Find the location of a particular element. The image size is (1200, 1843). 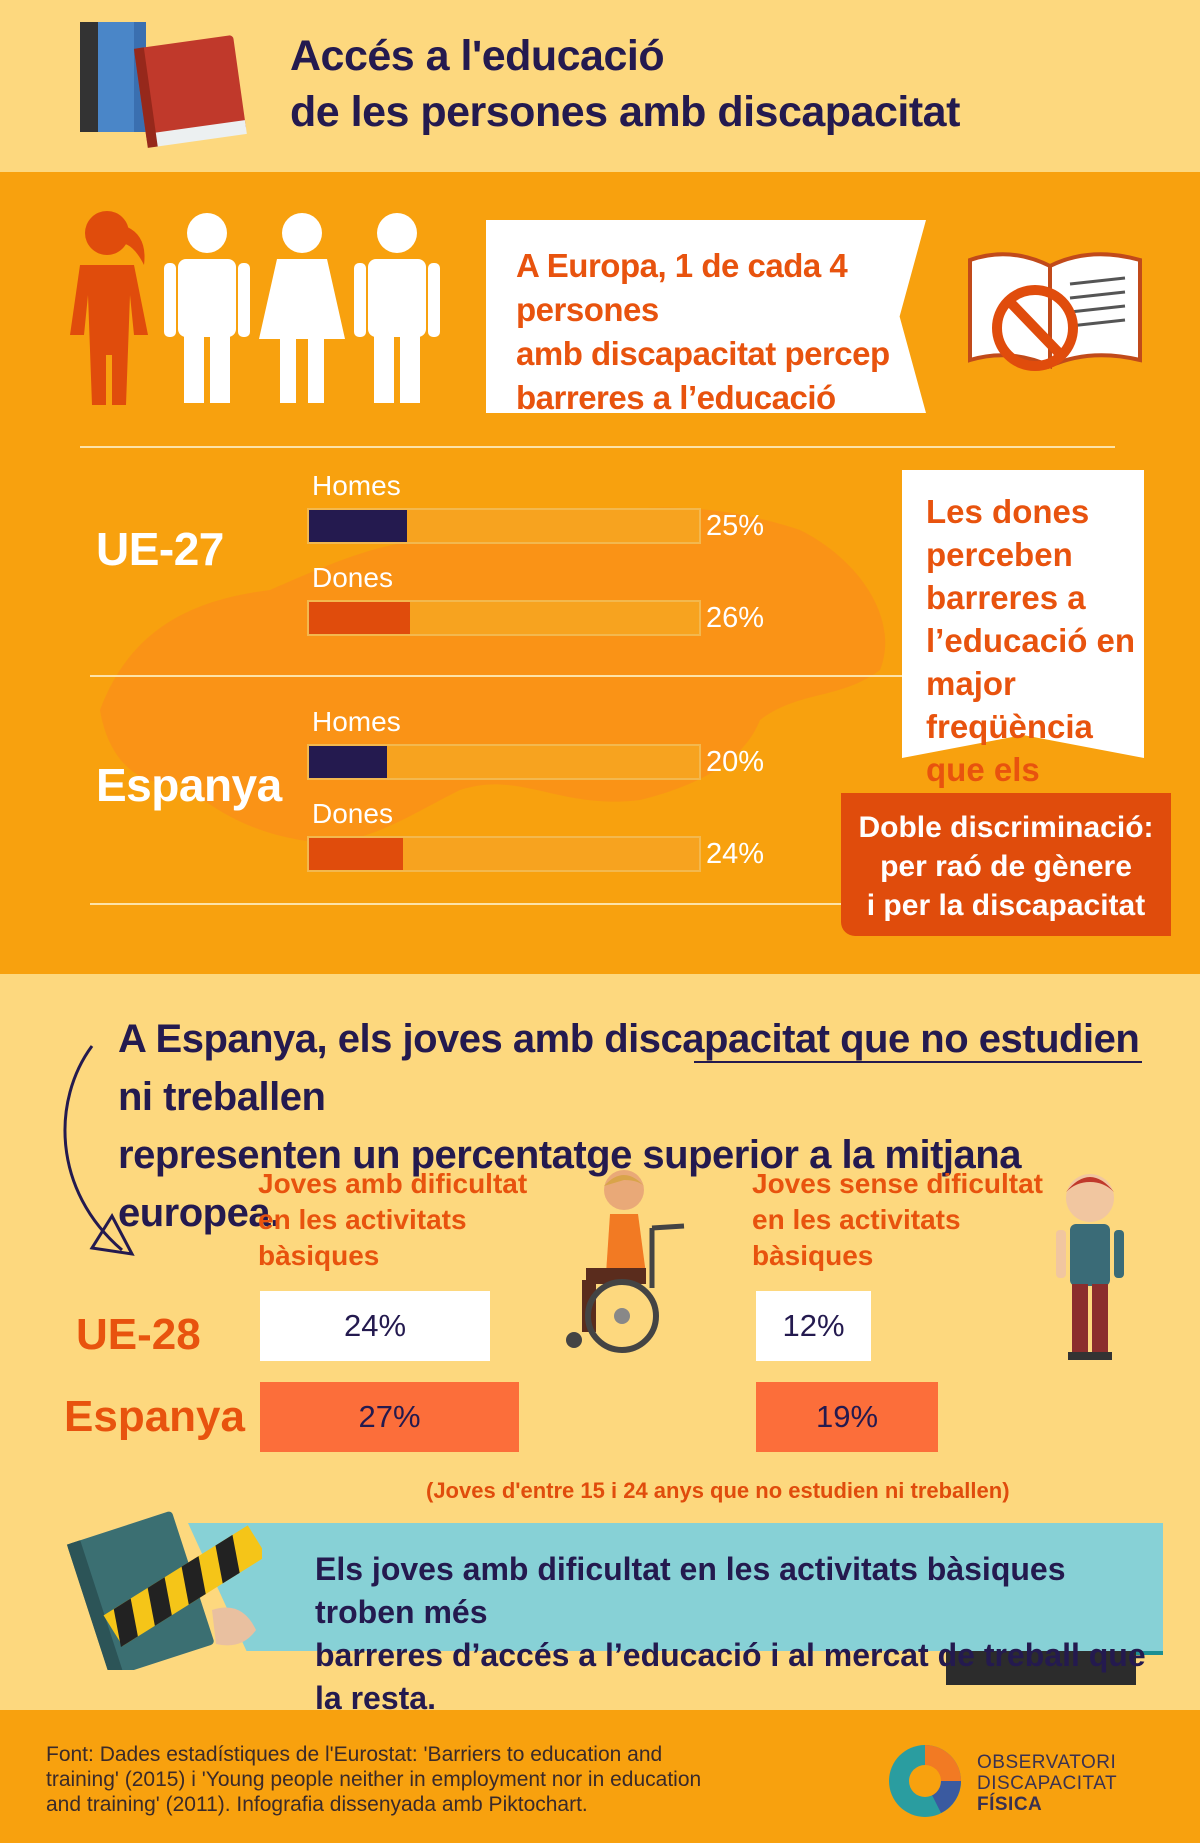

box-espanya-with-difficulty: 27% is located at coordinates (389, 1417).